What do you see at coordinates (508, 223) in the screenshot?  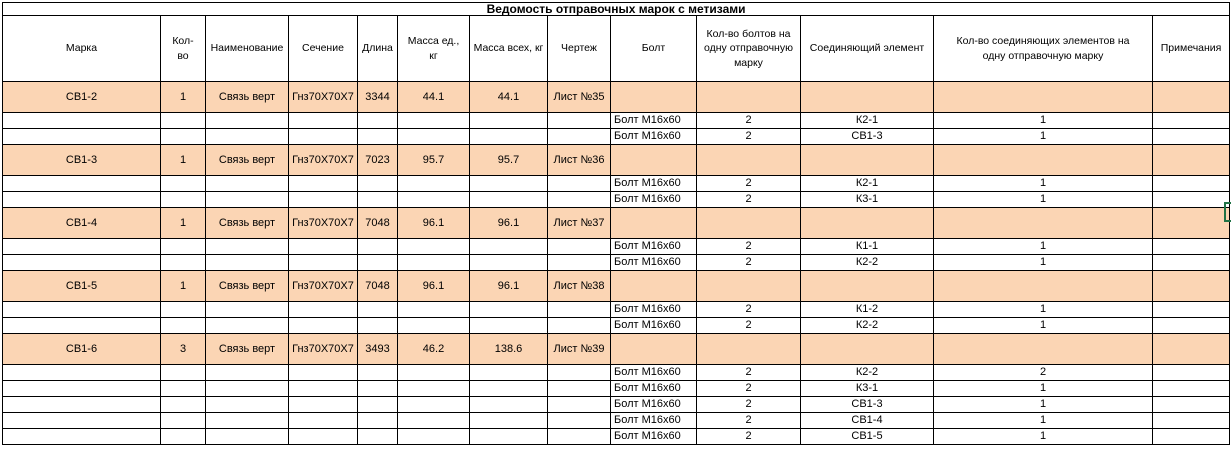 I see `cell-total-mass: 96.1` at bounding box center [508, 223].